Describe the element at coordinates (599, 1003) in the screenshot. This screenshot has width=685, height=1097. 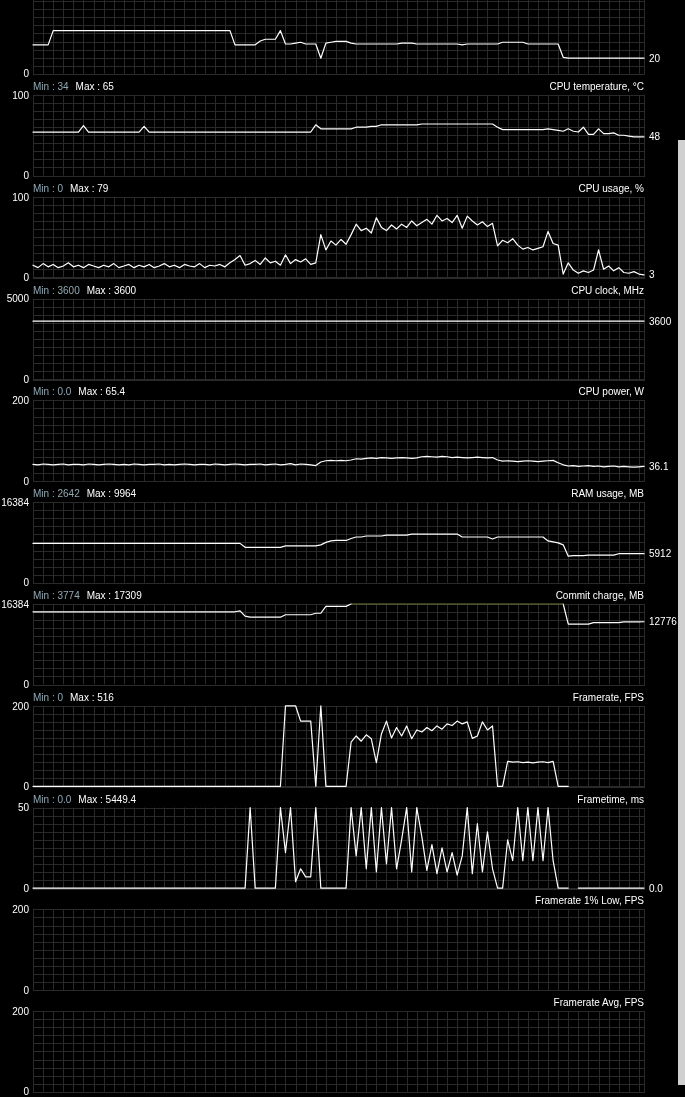
I see `chart-title: Framerate Avg, FPS` at that location.